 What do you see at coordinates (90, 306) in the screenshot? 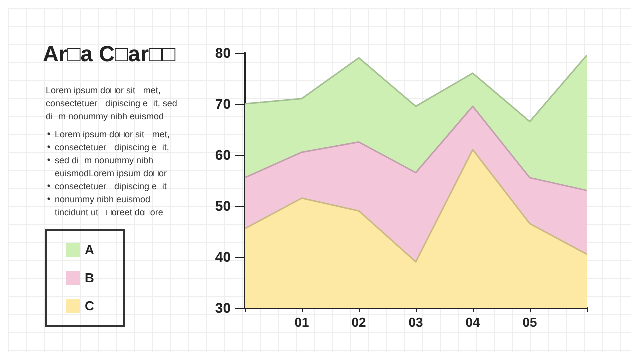
I see `legend-label: C` at bounding box center [90, 306].